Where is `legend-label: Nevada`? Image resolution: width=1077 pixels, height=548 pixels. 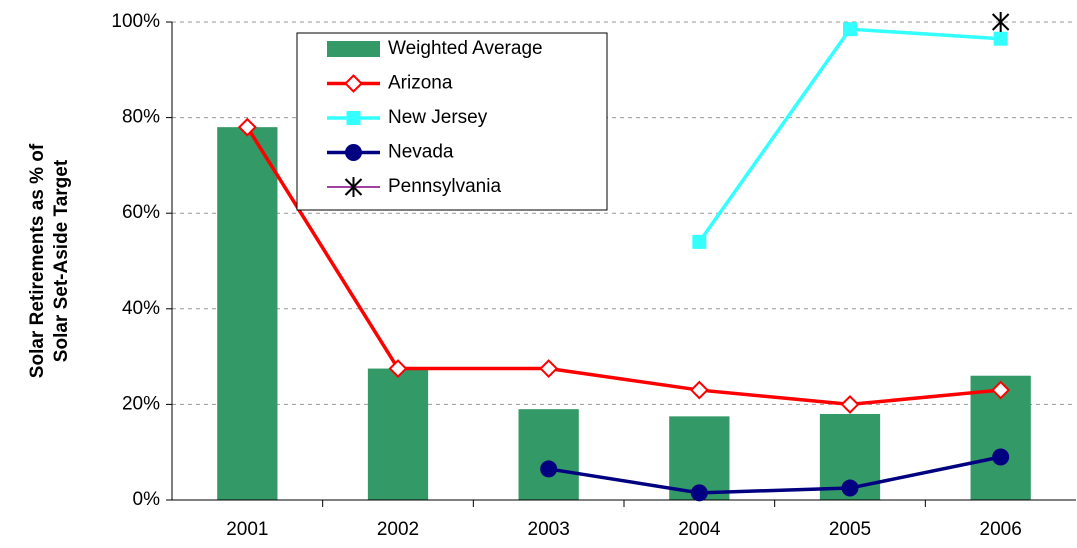 legend-label: Nevada is located at coordinates (421, 152).